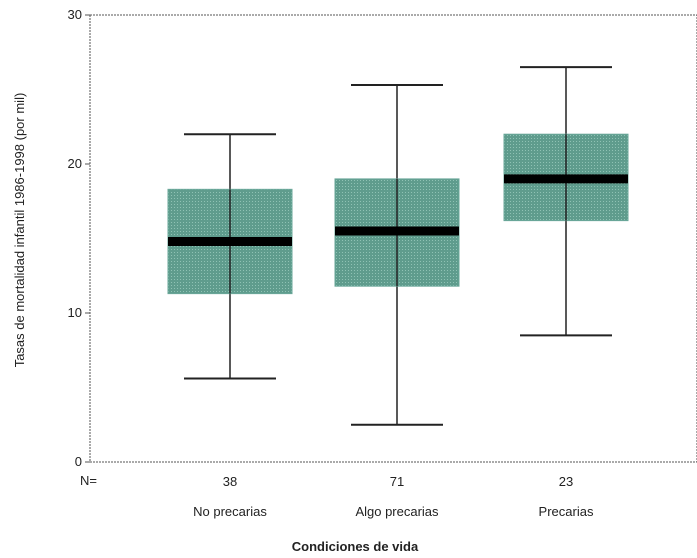  I want to click on category-label: Precarias, so click(566, 511).